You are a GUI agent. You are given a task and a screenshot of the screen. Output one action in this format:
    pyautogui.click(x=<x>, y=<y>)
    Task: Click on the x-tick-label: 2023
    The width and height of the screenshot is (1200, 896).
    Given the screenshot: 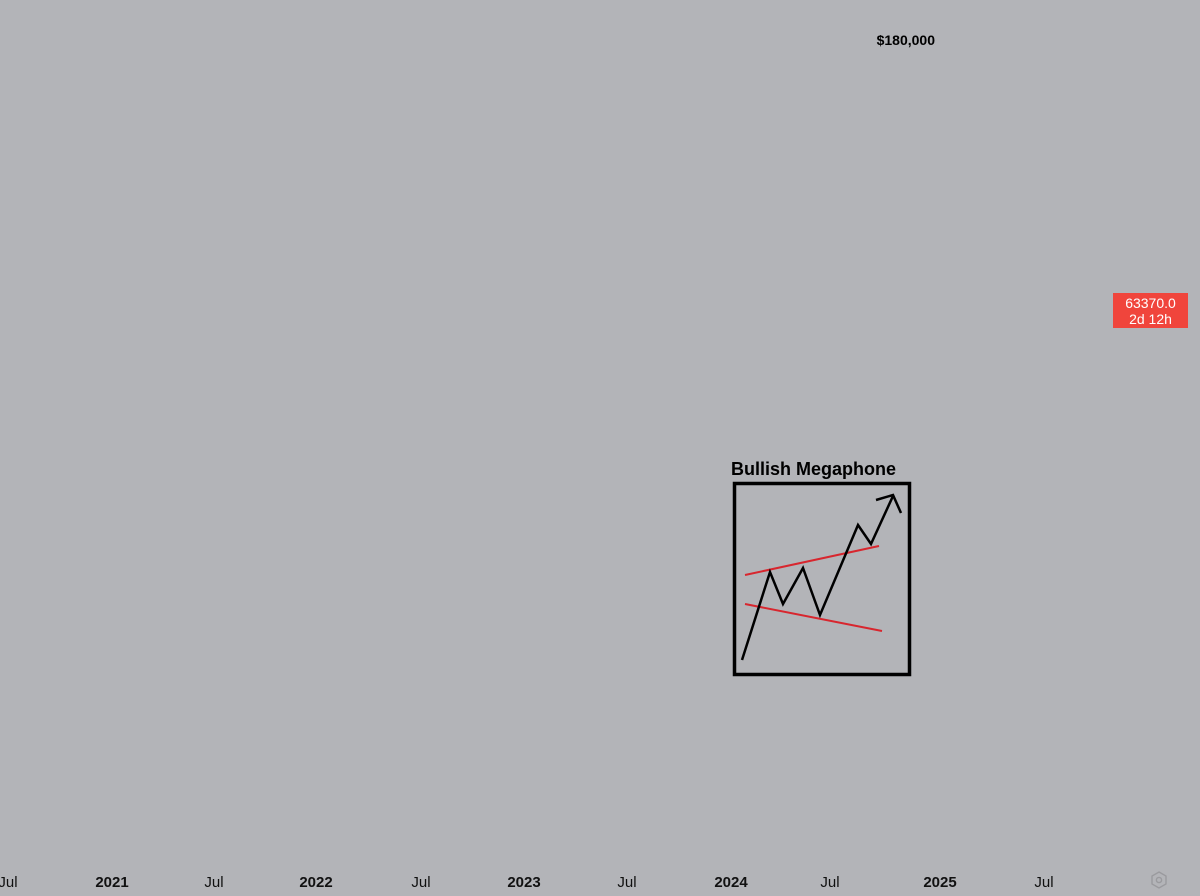 What is the action you would take?
    pyautogui.click(x=523, y=882)
    